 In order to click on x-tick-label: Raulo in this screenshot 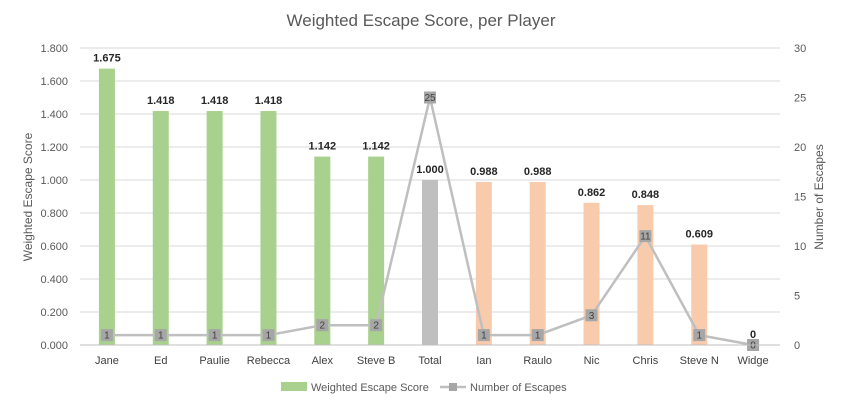, I will do `click(537, 361)`.